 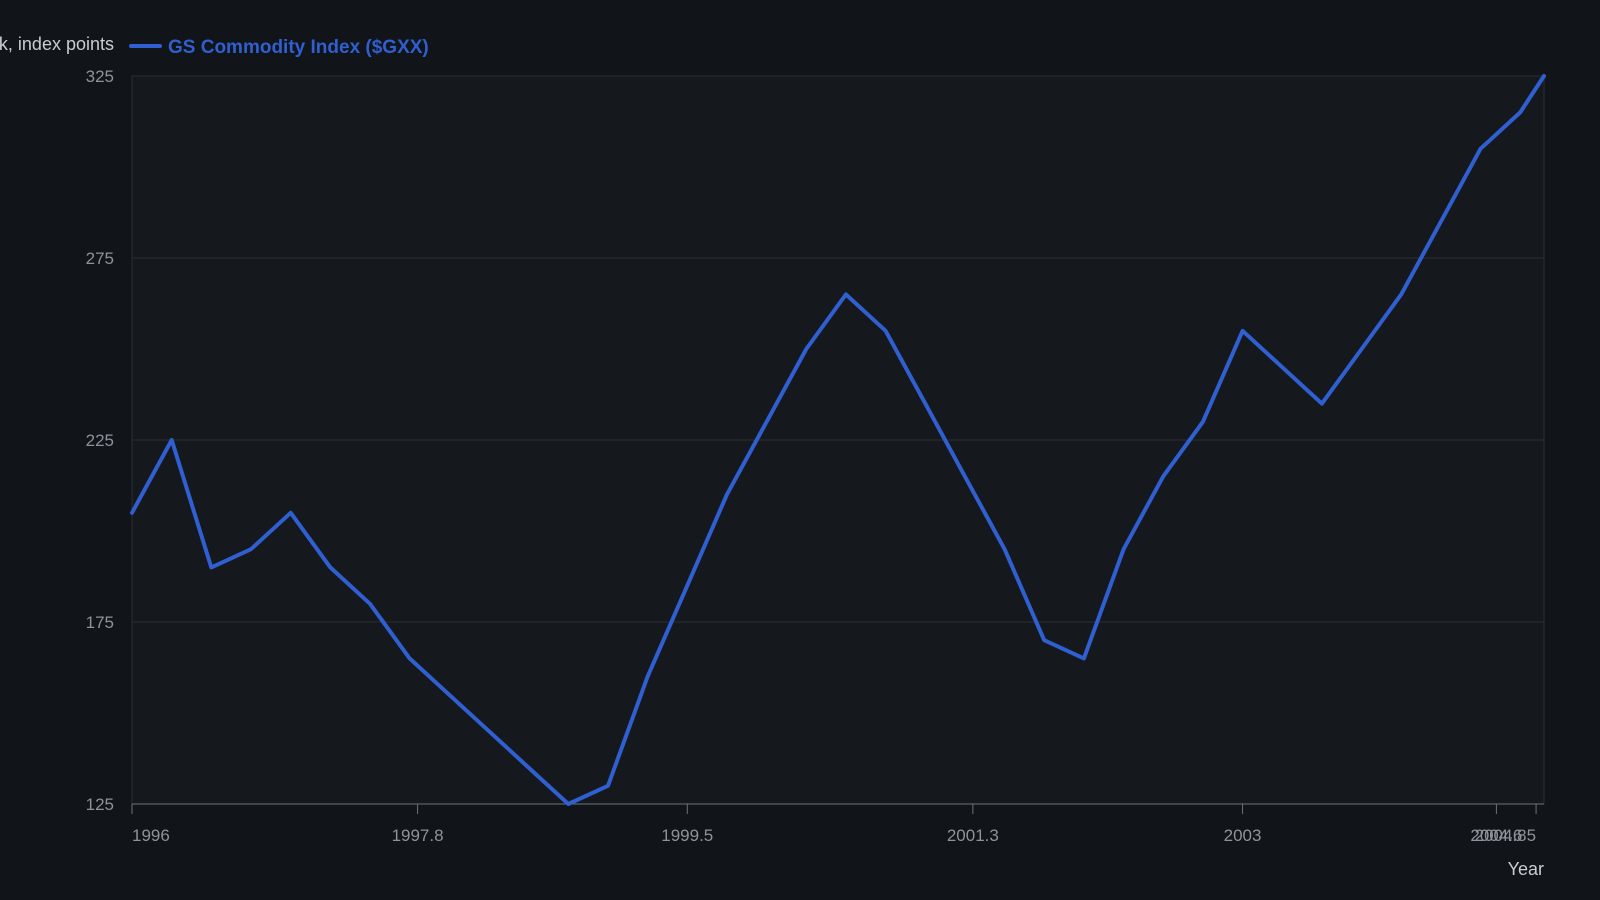 I want to click on x-tick-label: 2004.85, so click(x=1505, y=835).